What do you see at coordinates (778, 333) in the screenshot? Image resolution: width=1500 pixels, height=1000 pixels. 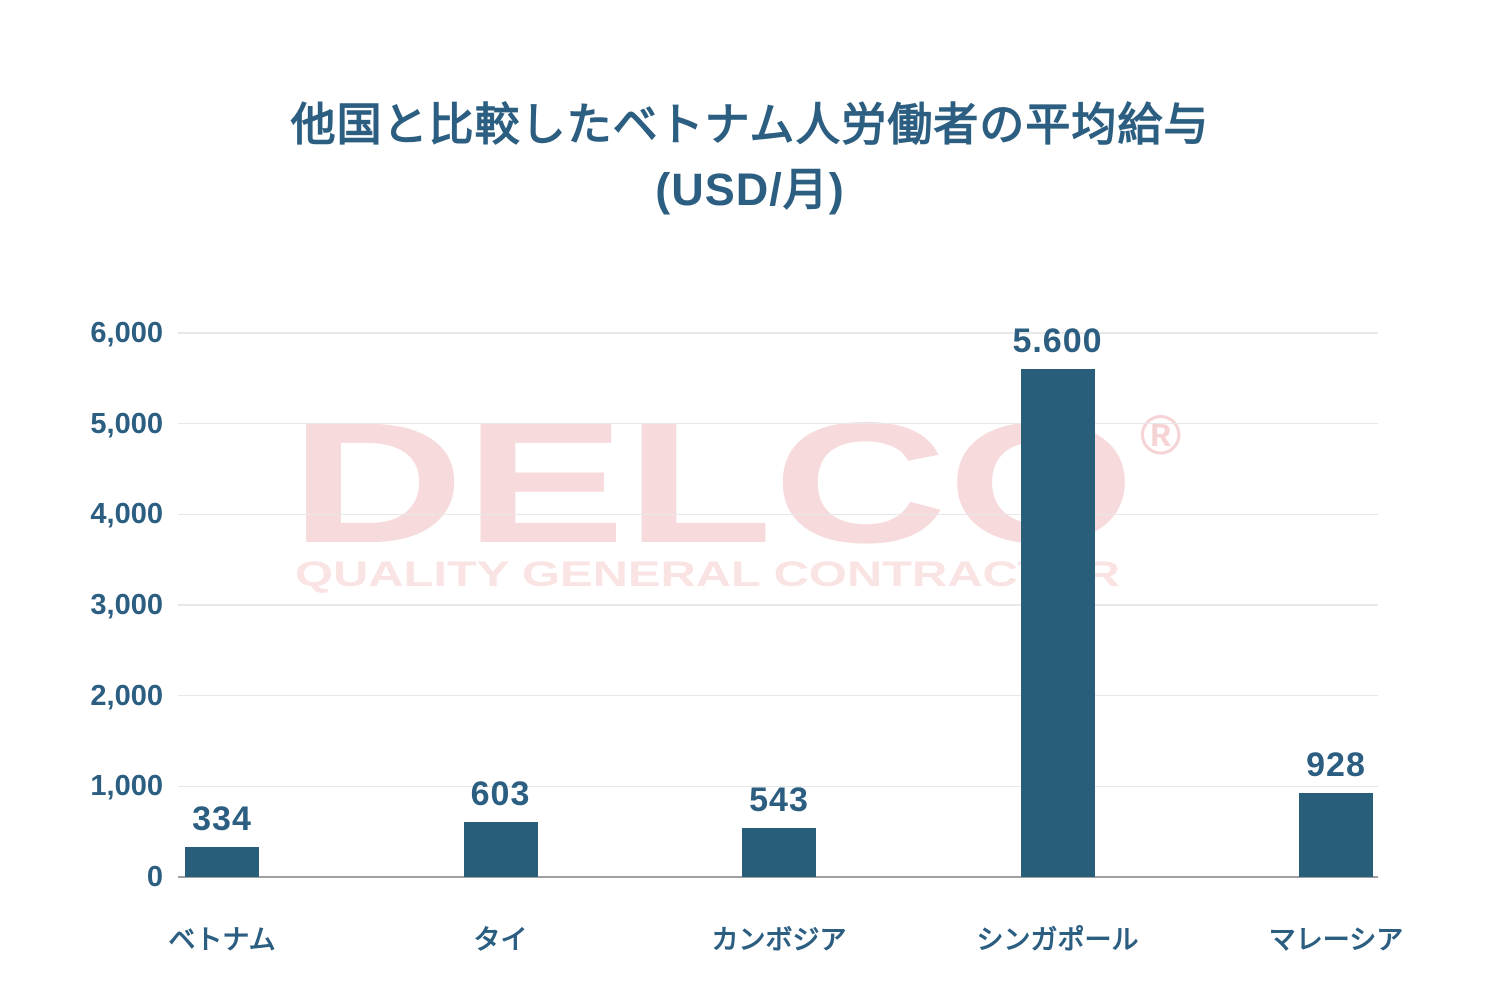 I see `gridline-6,000` at bounding box center [778, 333].